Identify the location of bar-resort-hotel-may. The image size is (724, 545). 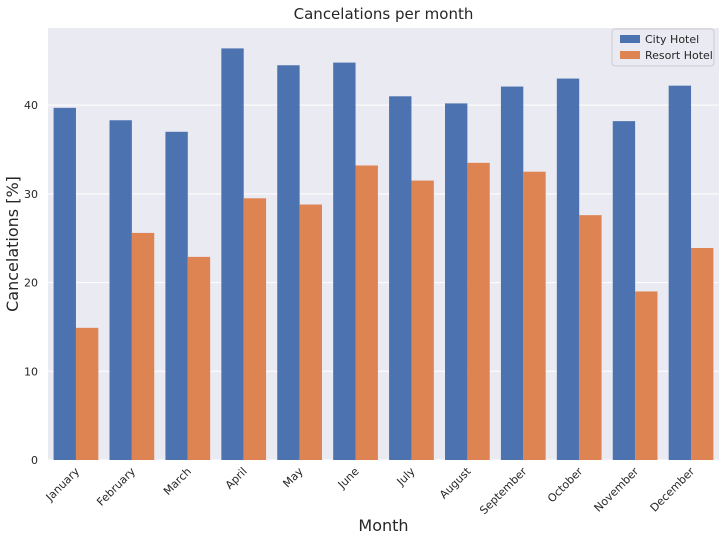
(310, 332).